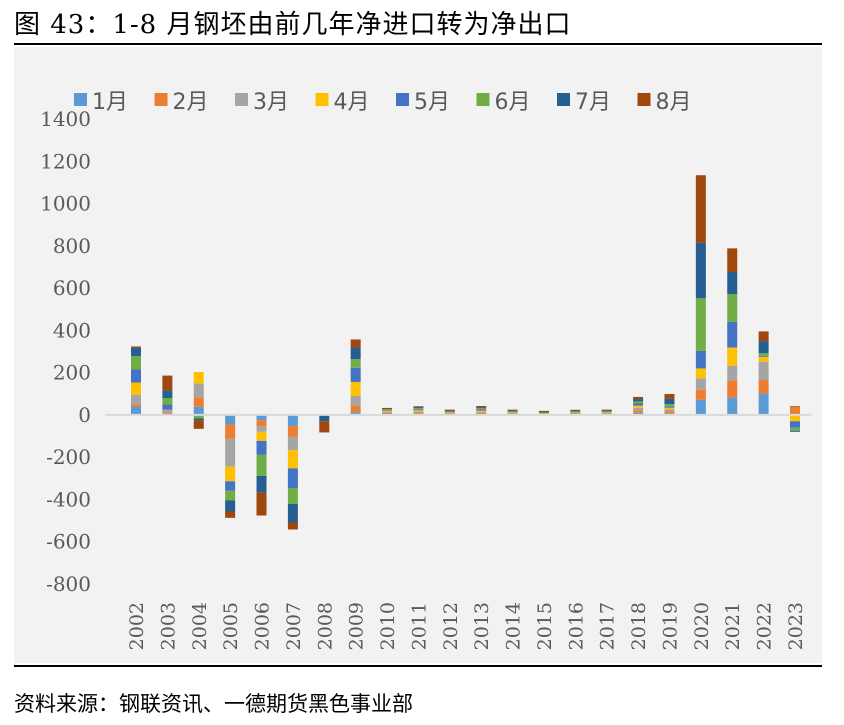  I want to click on bar-2016-4月, so click(575, 412).